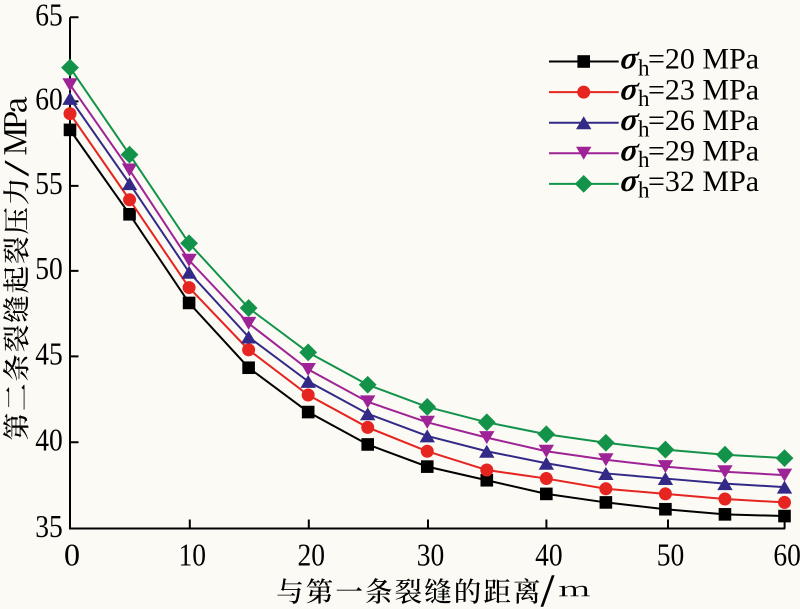 This screenshot has width=800, height=609. I want to click on svg-text: =20 MPa, so click(703, 59).